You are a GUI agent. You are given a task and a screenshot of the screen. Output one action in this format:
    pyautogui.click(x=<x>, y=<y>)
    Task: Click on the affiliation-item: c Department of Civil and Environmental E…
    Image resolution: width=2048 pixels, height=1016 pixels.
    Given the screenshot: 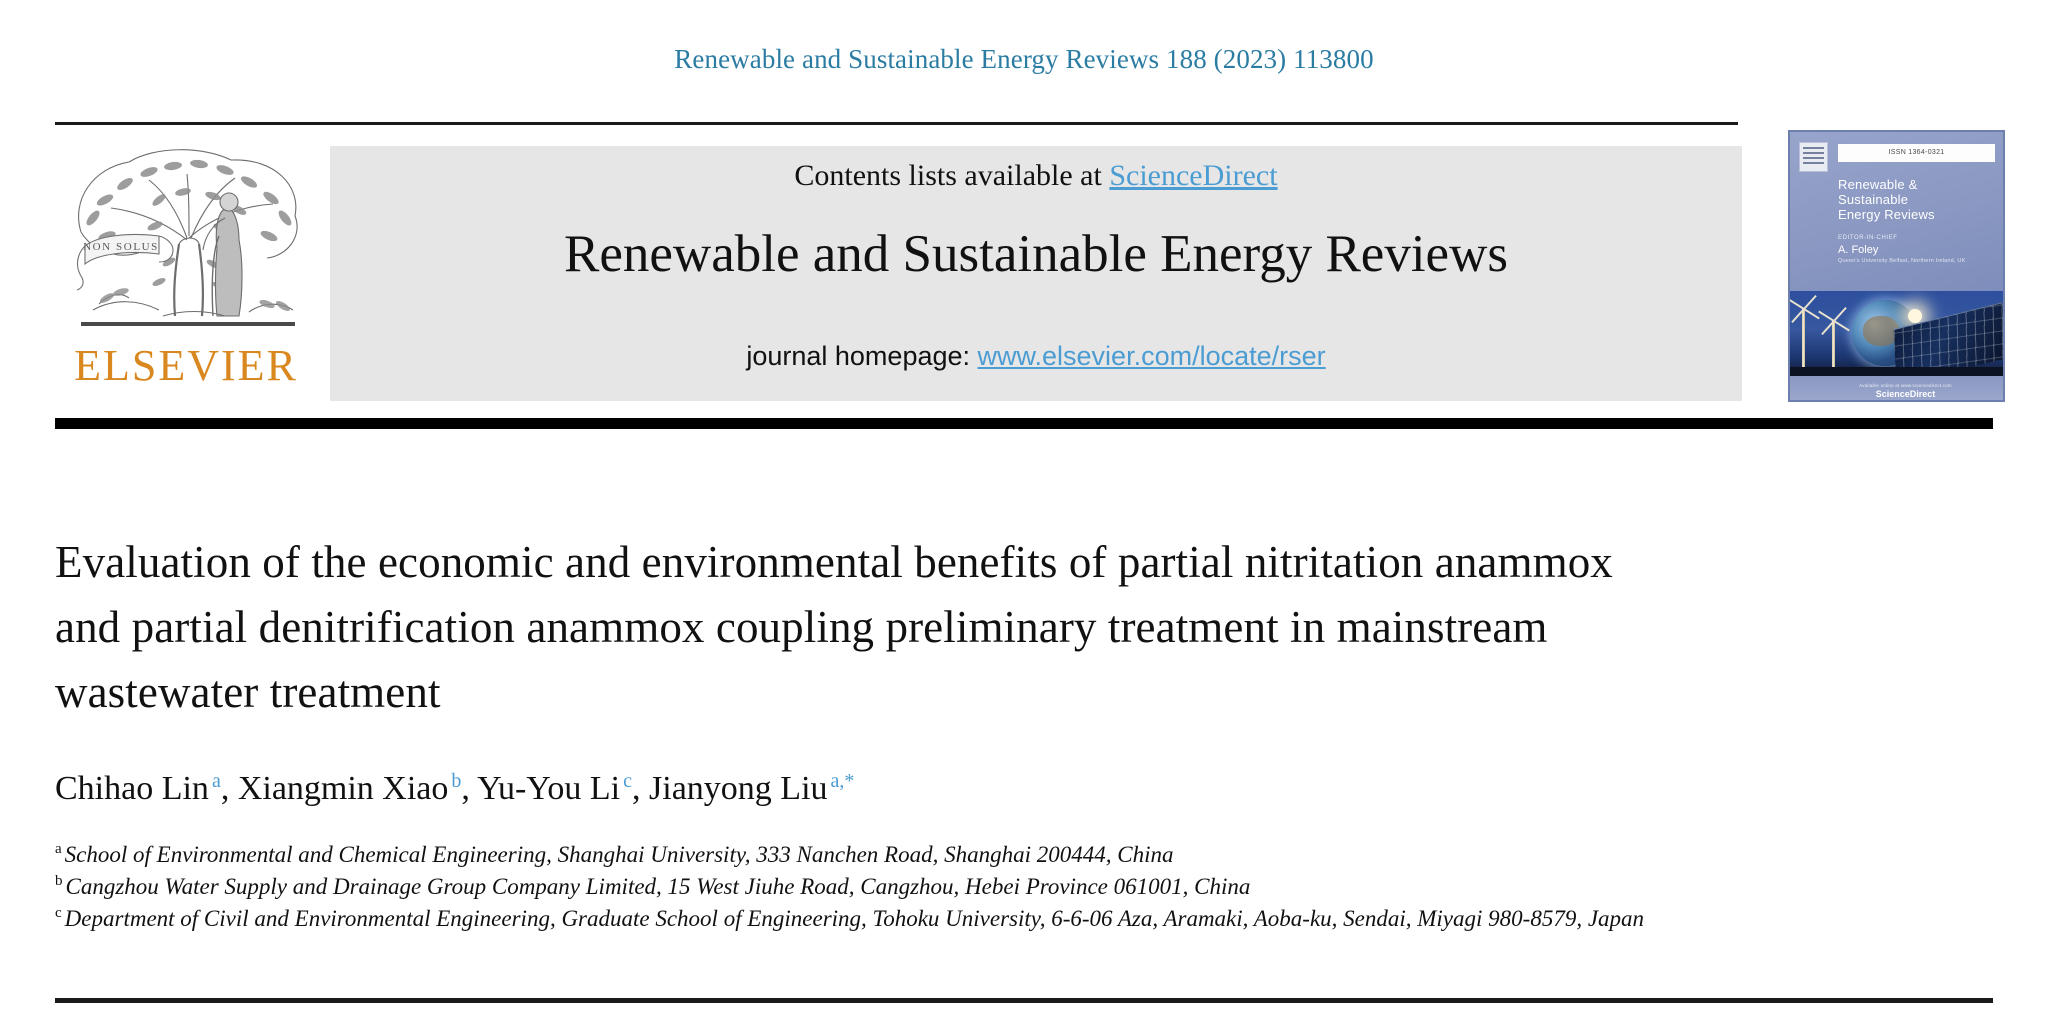 What is the action you would take?
    pyautogui.click(x=905, y=919)
    